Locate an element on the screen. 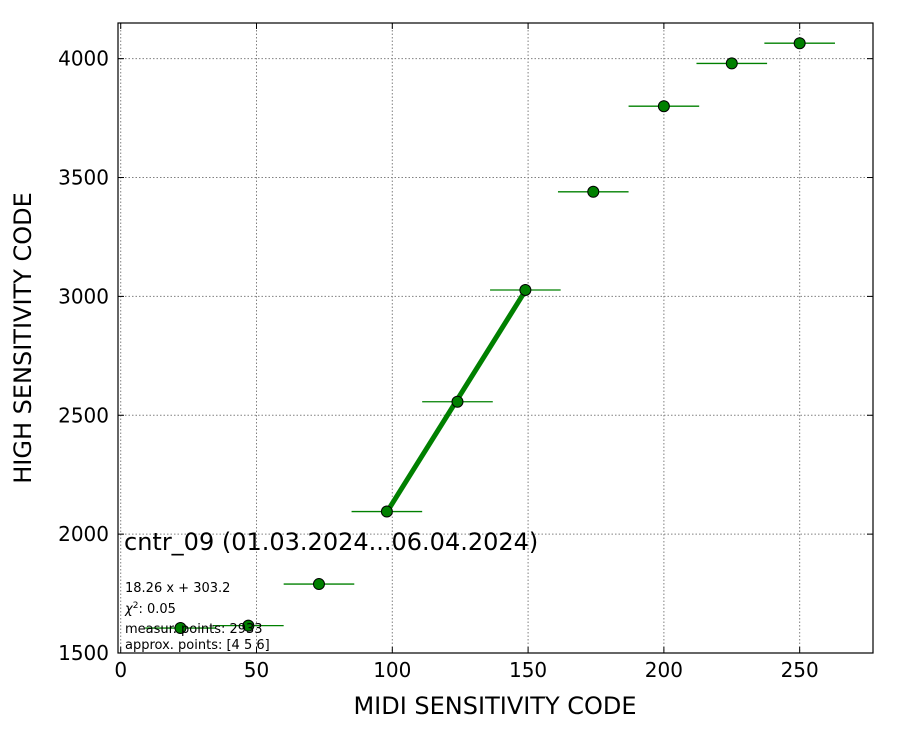 The image size is (900, 750). y-tick-label: 4000 is located at coordinates (83, 59).